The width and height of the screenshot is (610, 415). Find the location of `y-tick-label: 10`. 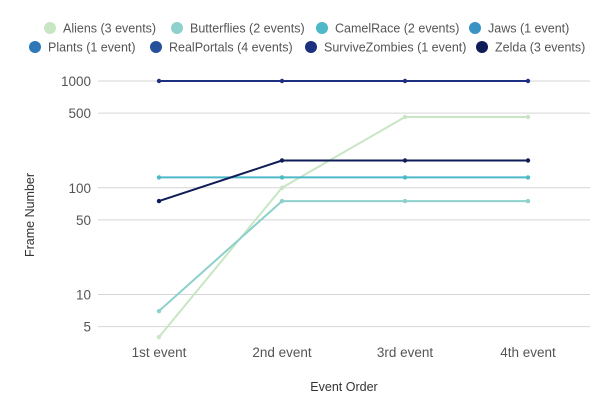

y-tick-label: 10 is located at coordinates (83, 295).